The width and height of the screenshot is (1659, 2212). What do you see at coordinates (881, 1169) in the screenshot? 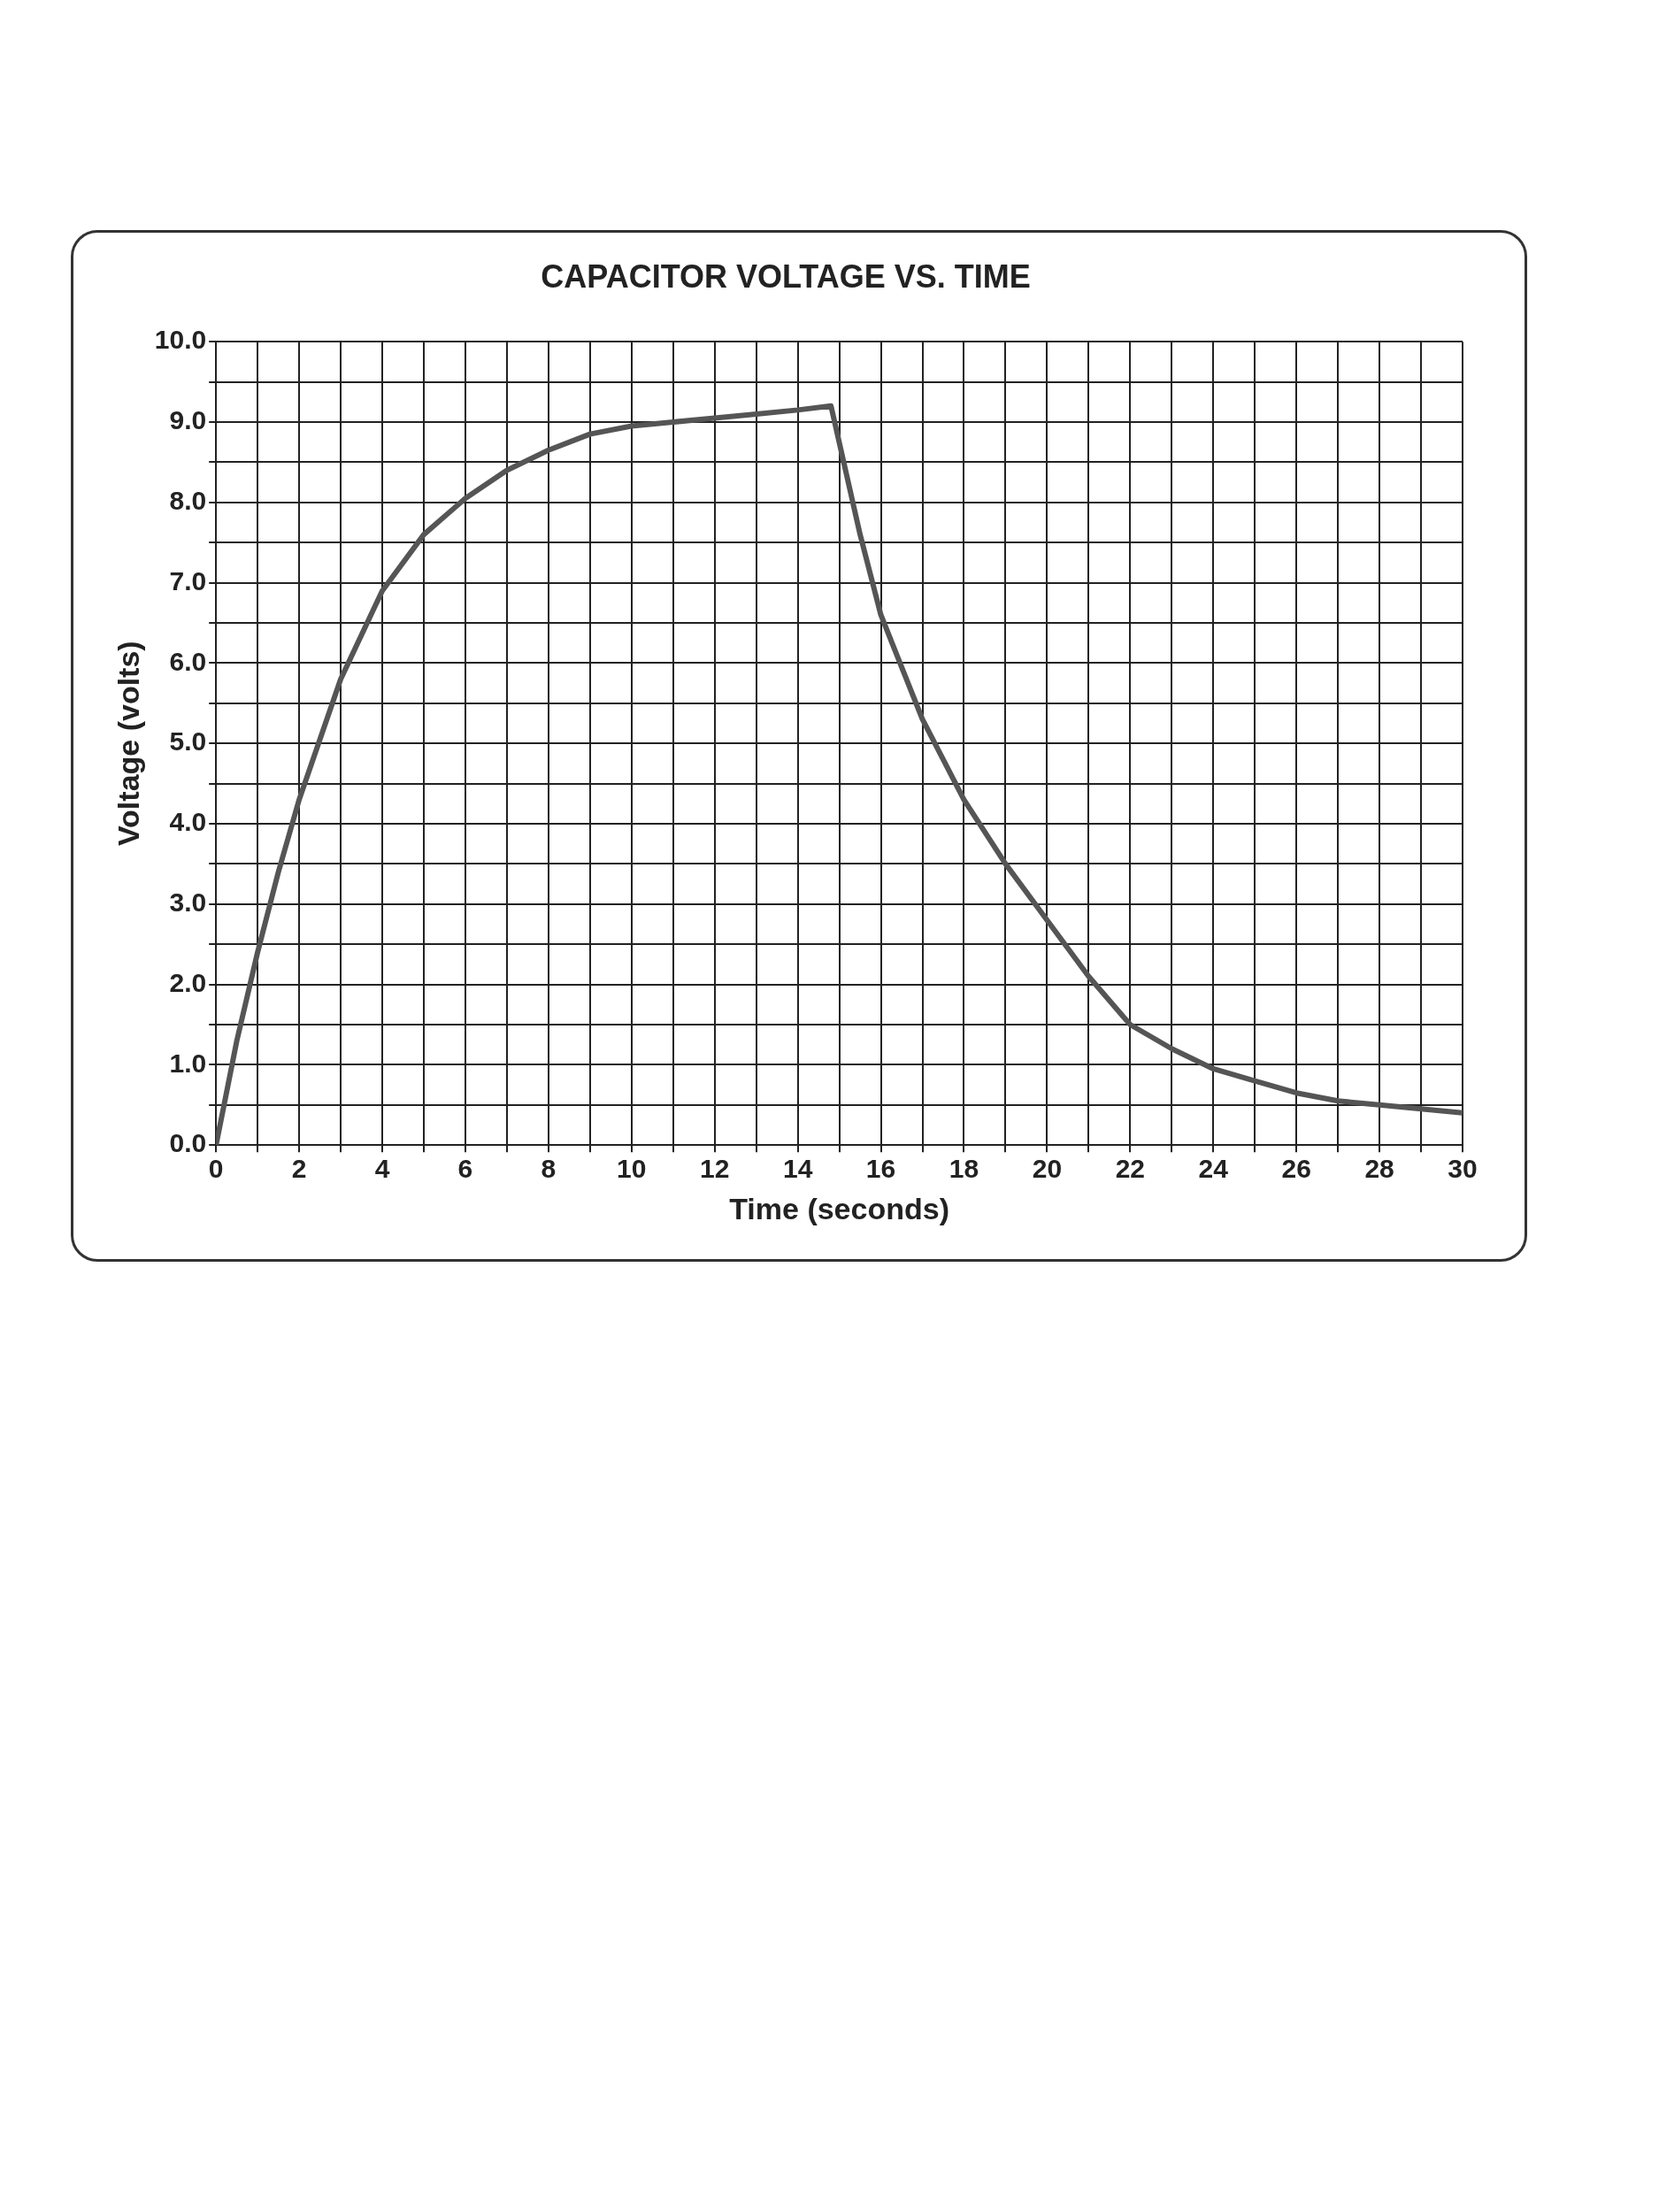
I see `x-tick-label: 16` at bounding box center [881, 1169].